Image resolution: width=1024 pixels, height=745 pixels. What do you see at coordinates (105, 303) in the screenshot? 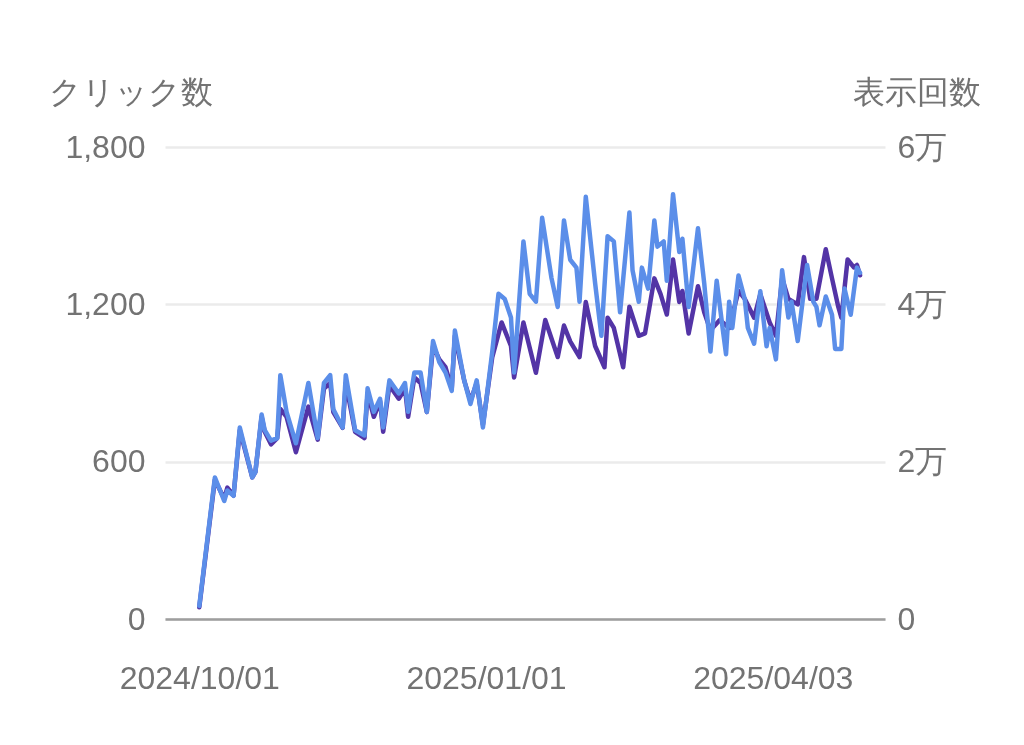
I see `y-tick-label: 1,200` at bounding box center [105, 303].